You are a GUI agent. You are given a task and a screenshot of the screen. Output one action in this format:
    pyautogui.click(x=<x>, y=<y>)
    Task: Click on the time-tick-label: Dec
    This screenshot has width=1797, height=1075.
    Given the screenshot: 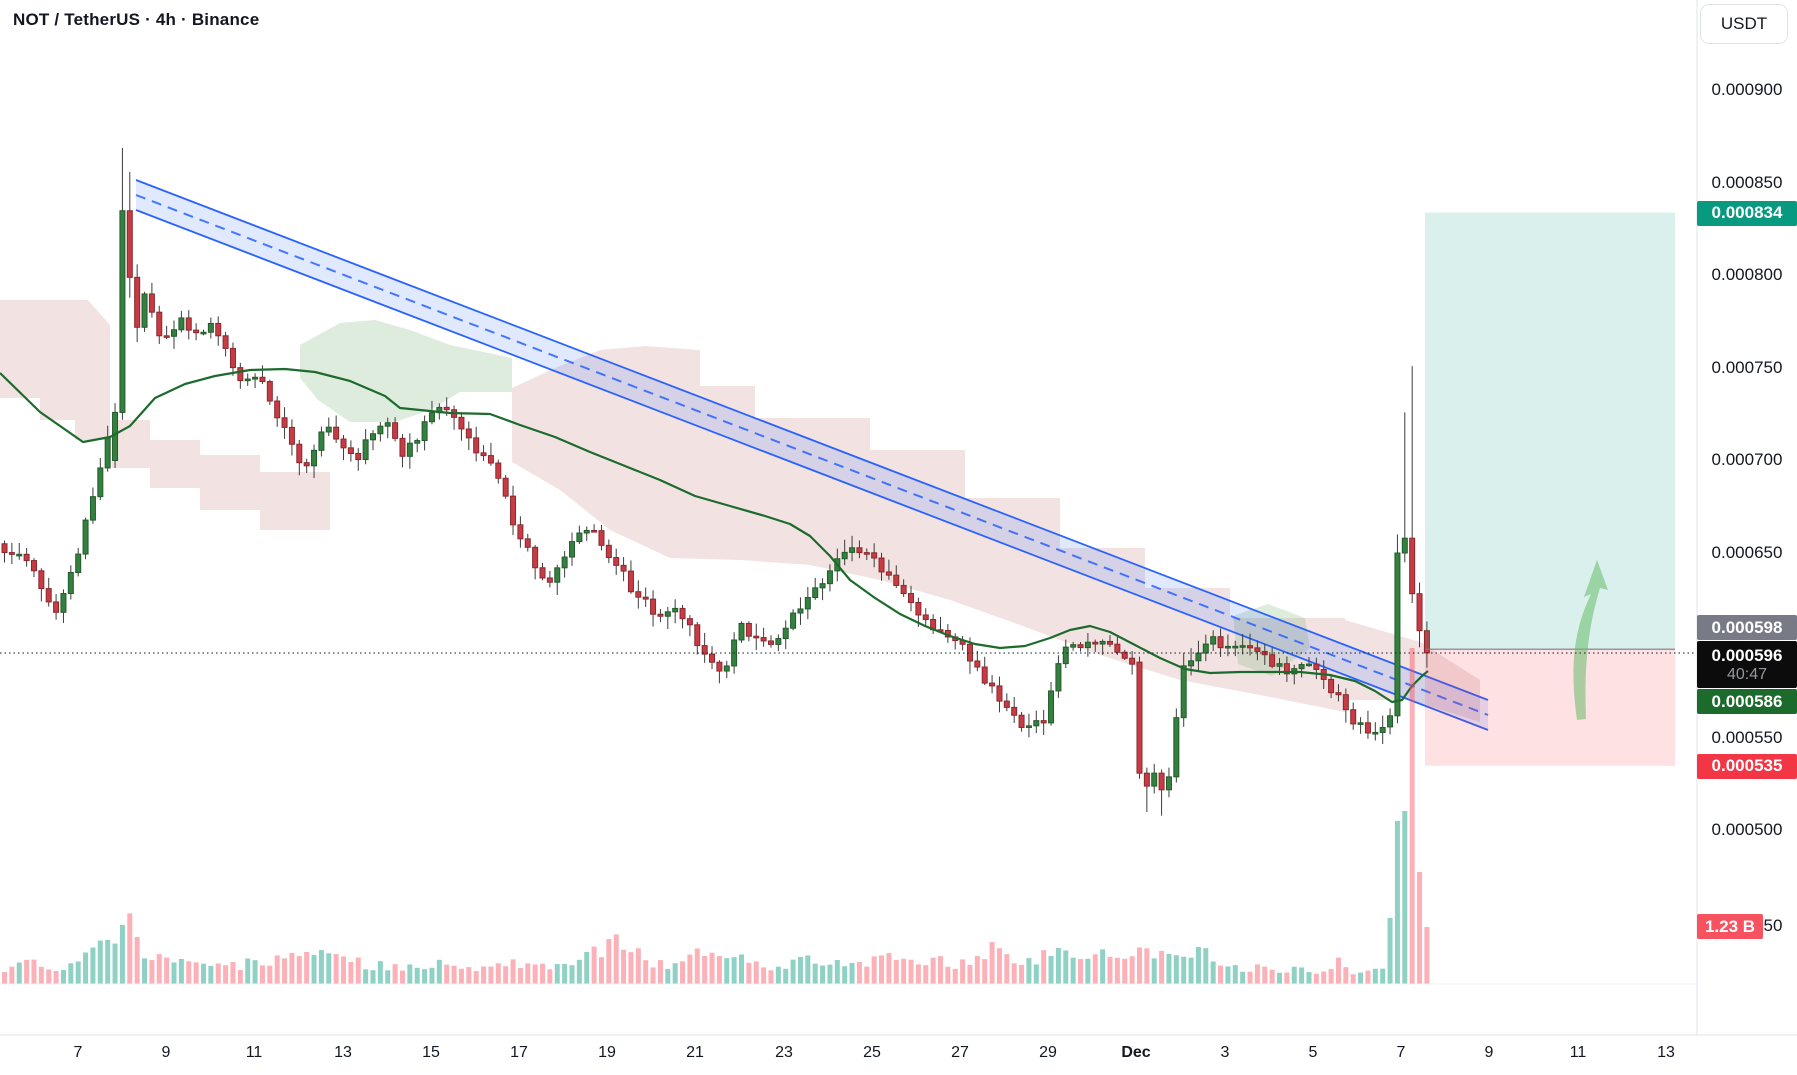 What is the action you would take?
    pyautogui.click(x=1136, y=1052)
    